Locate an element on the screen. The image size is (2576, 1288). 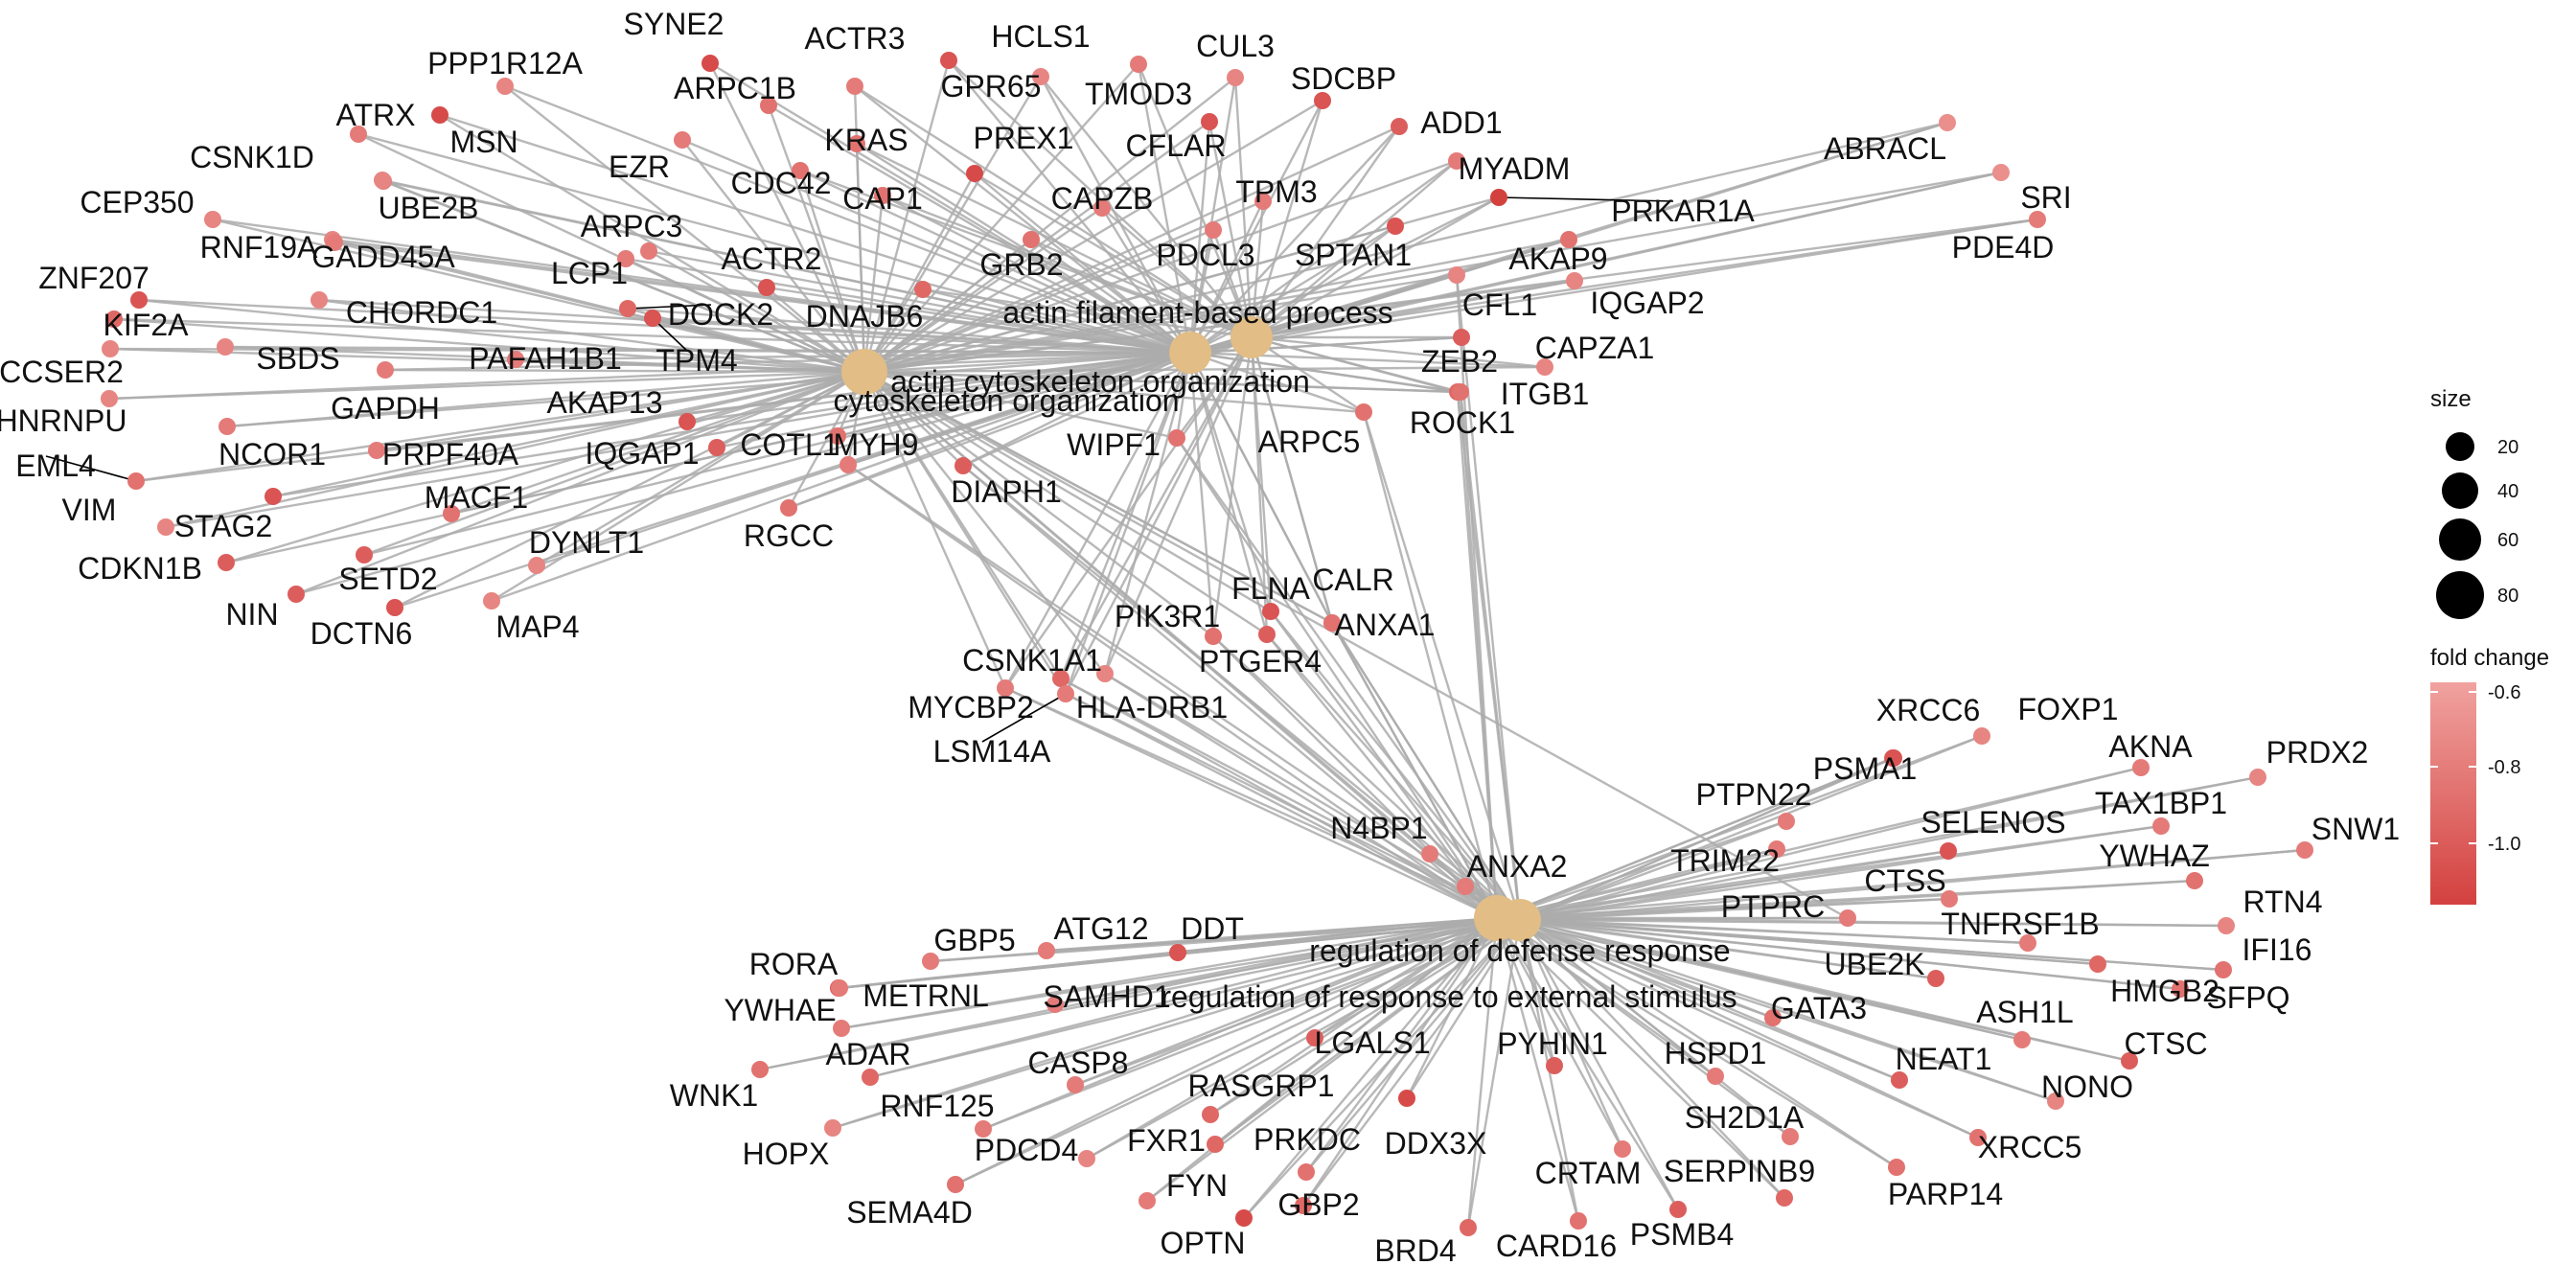
gene-node-brd4 is located at coordinates (1468, 1227).